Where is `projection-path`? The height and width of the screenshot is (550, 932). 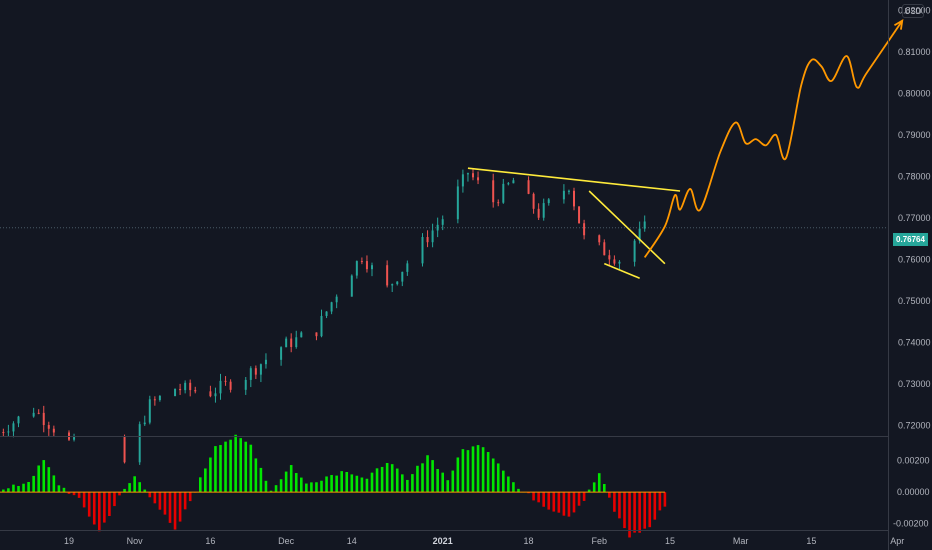 projection-path is located at coordinates (773, 139).